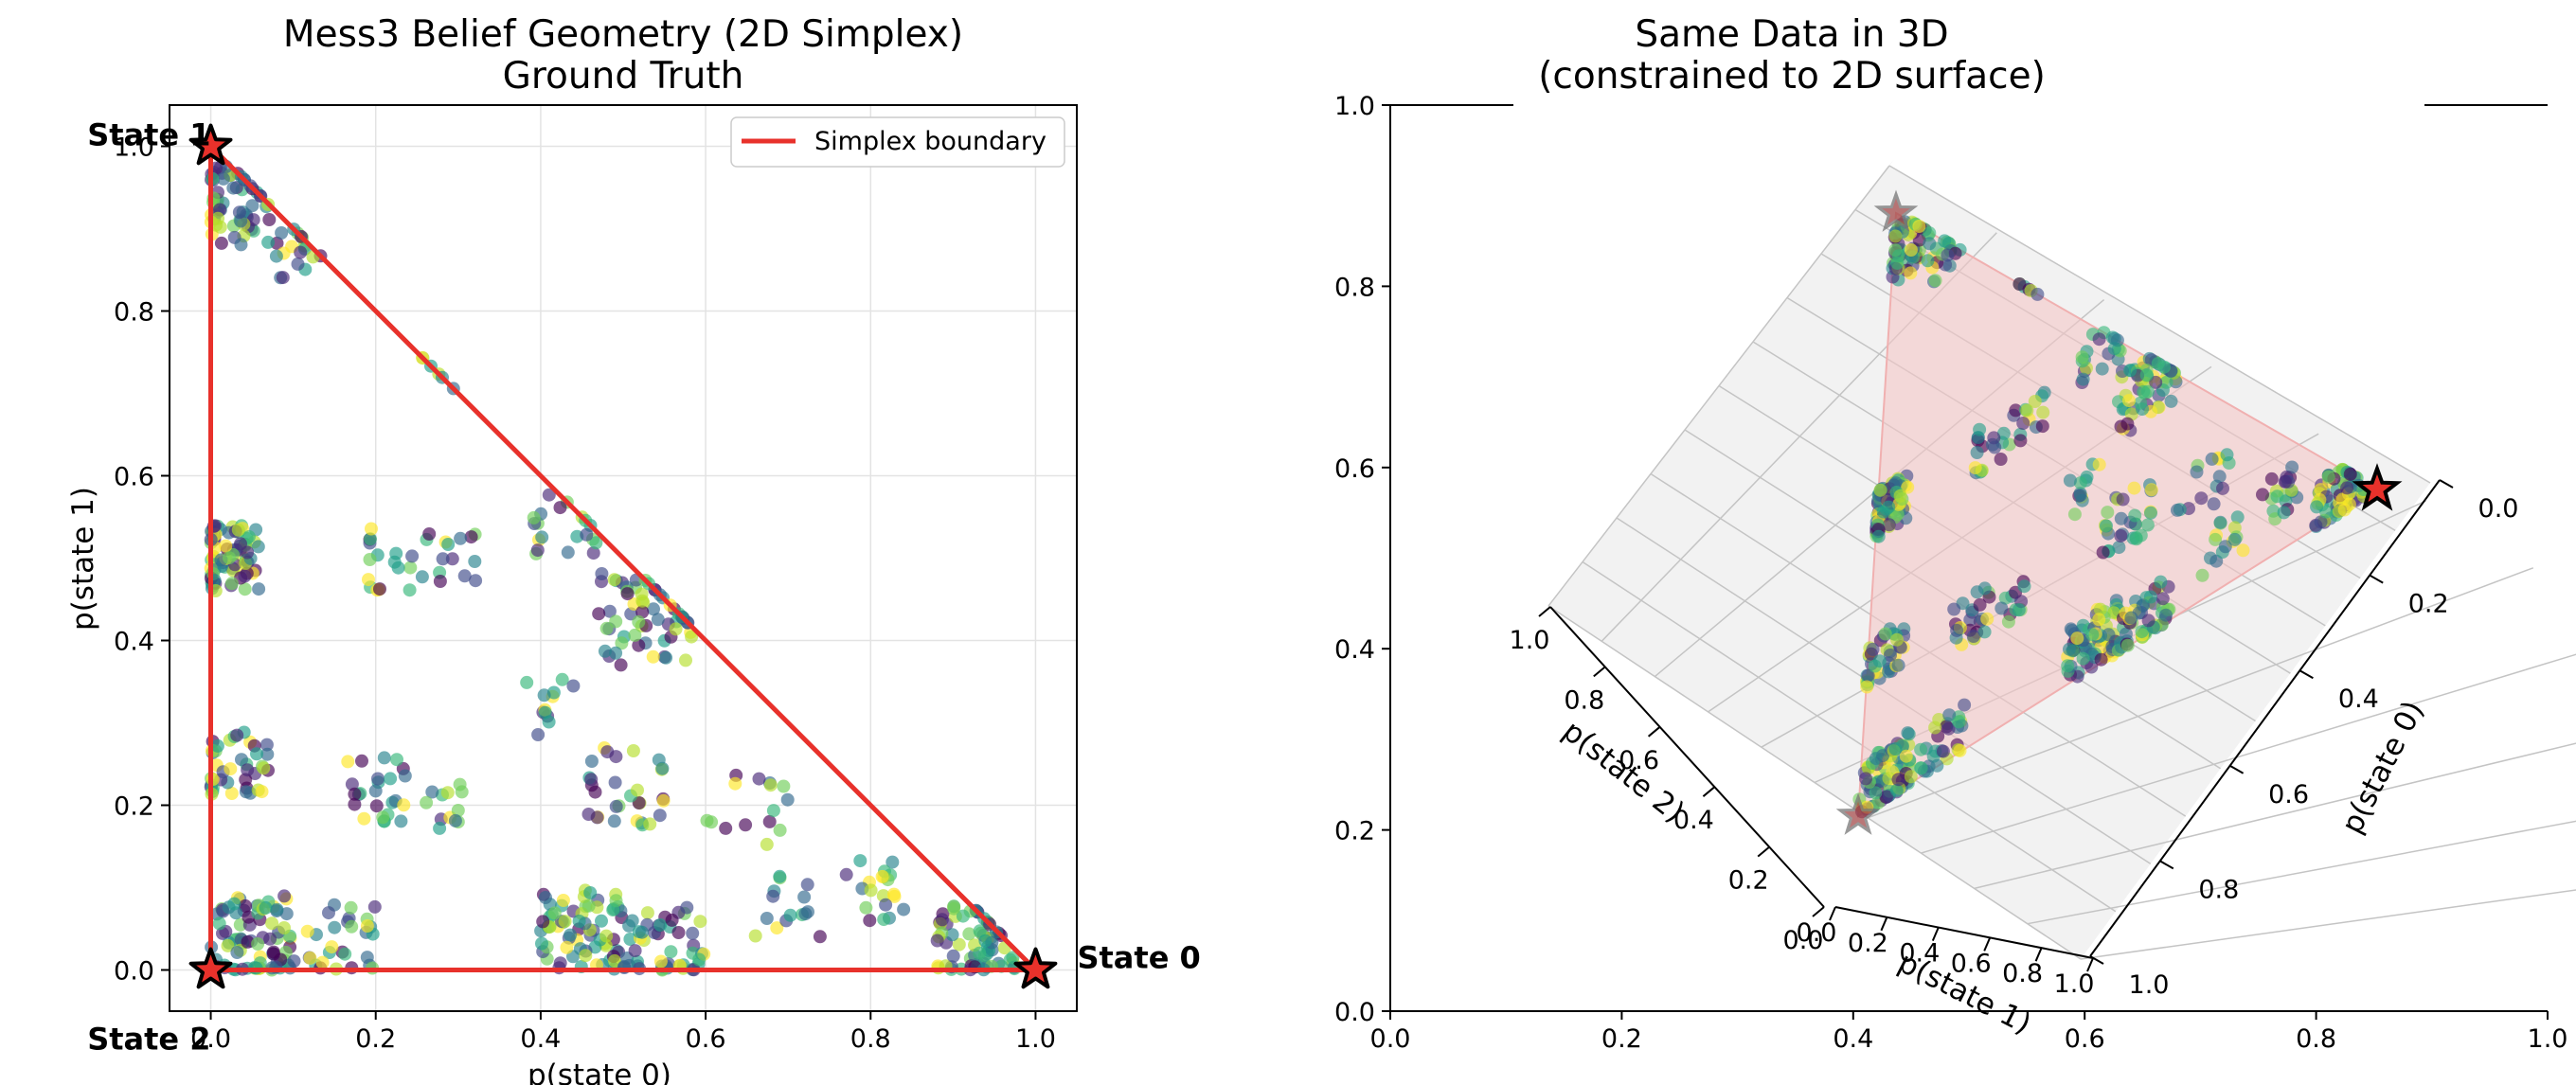 This screenshot has width=2576, height=1085. I want to click on state1-axis-tick, so click(1935, 934).